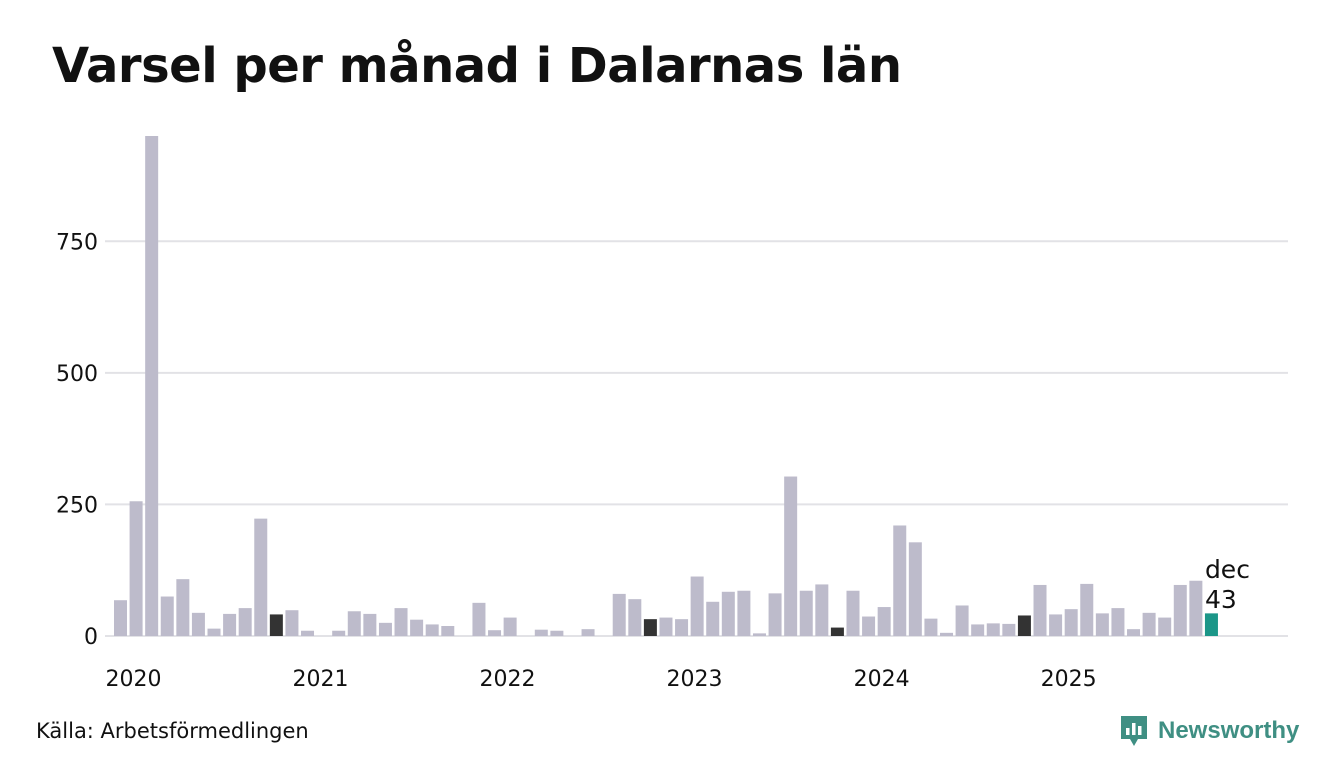  I want to click on y-tick-label: 500, so click(77, 374).